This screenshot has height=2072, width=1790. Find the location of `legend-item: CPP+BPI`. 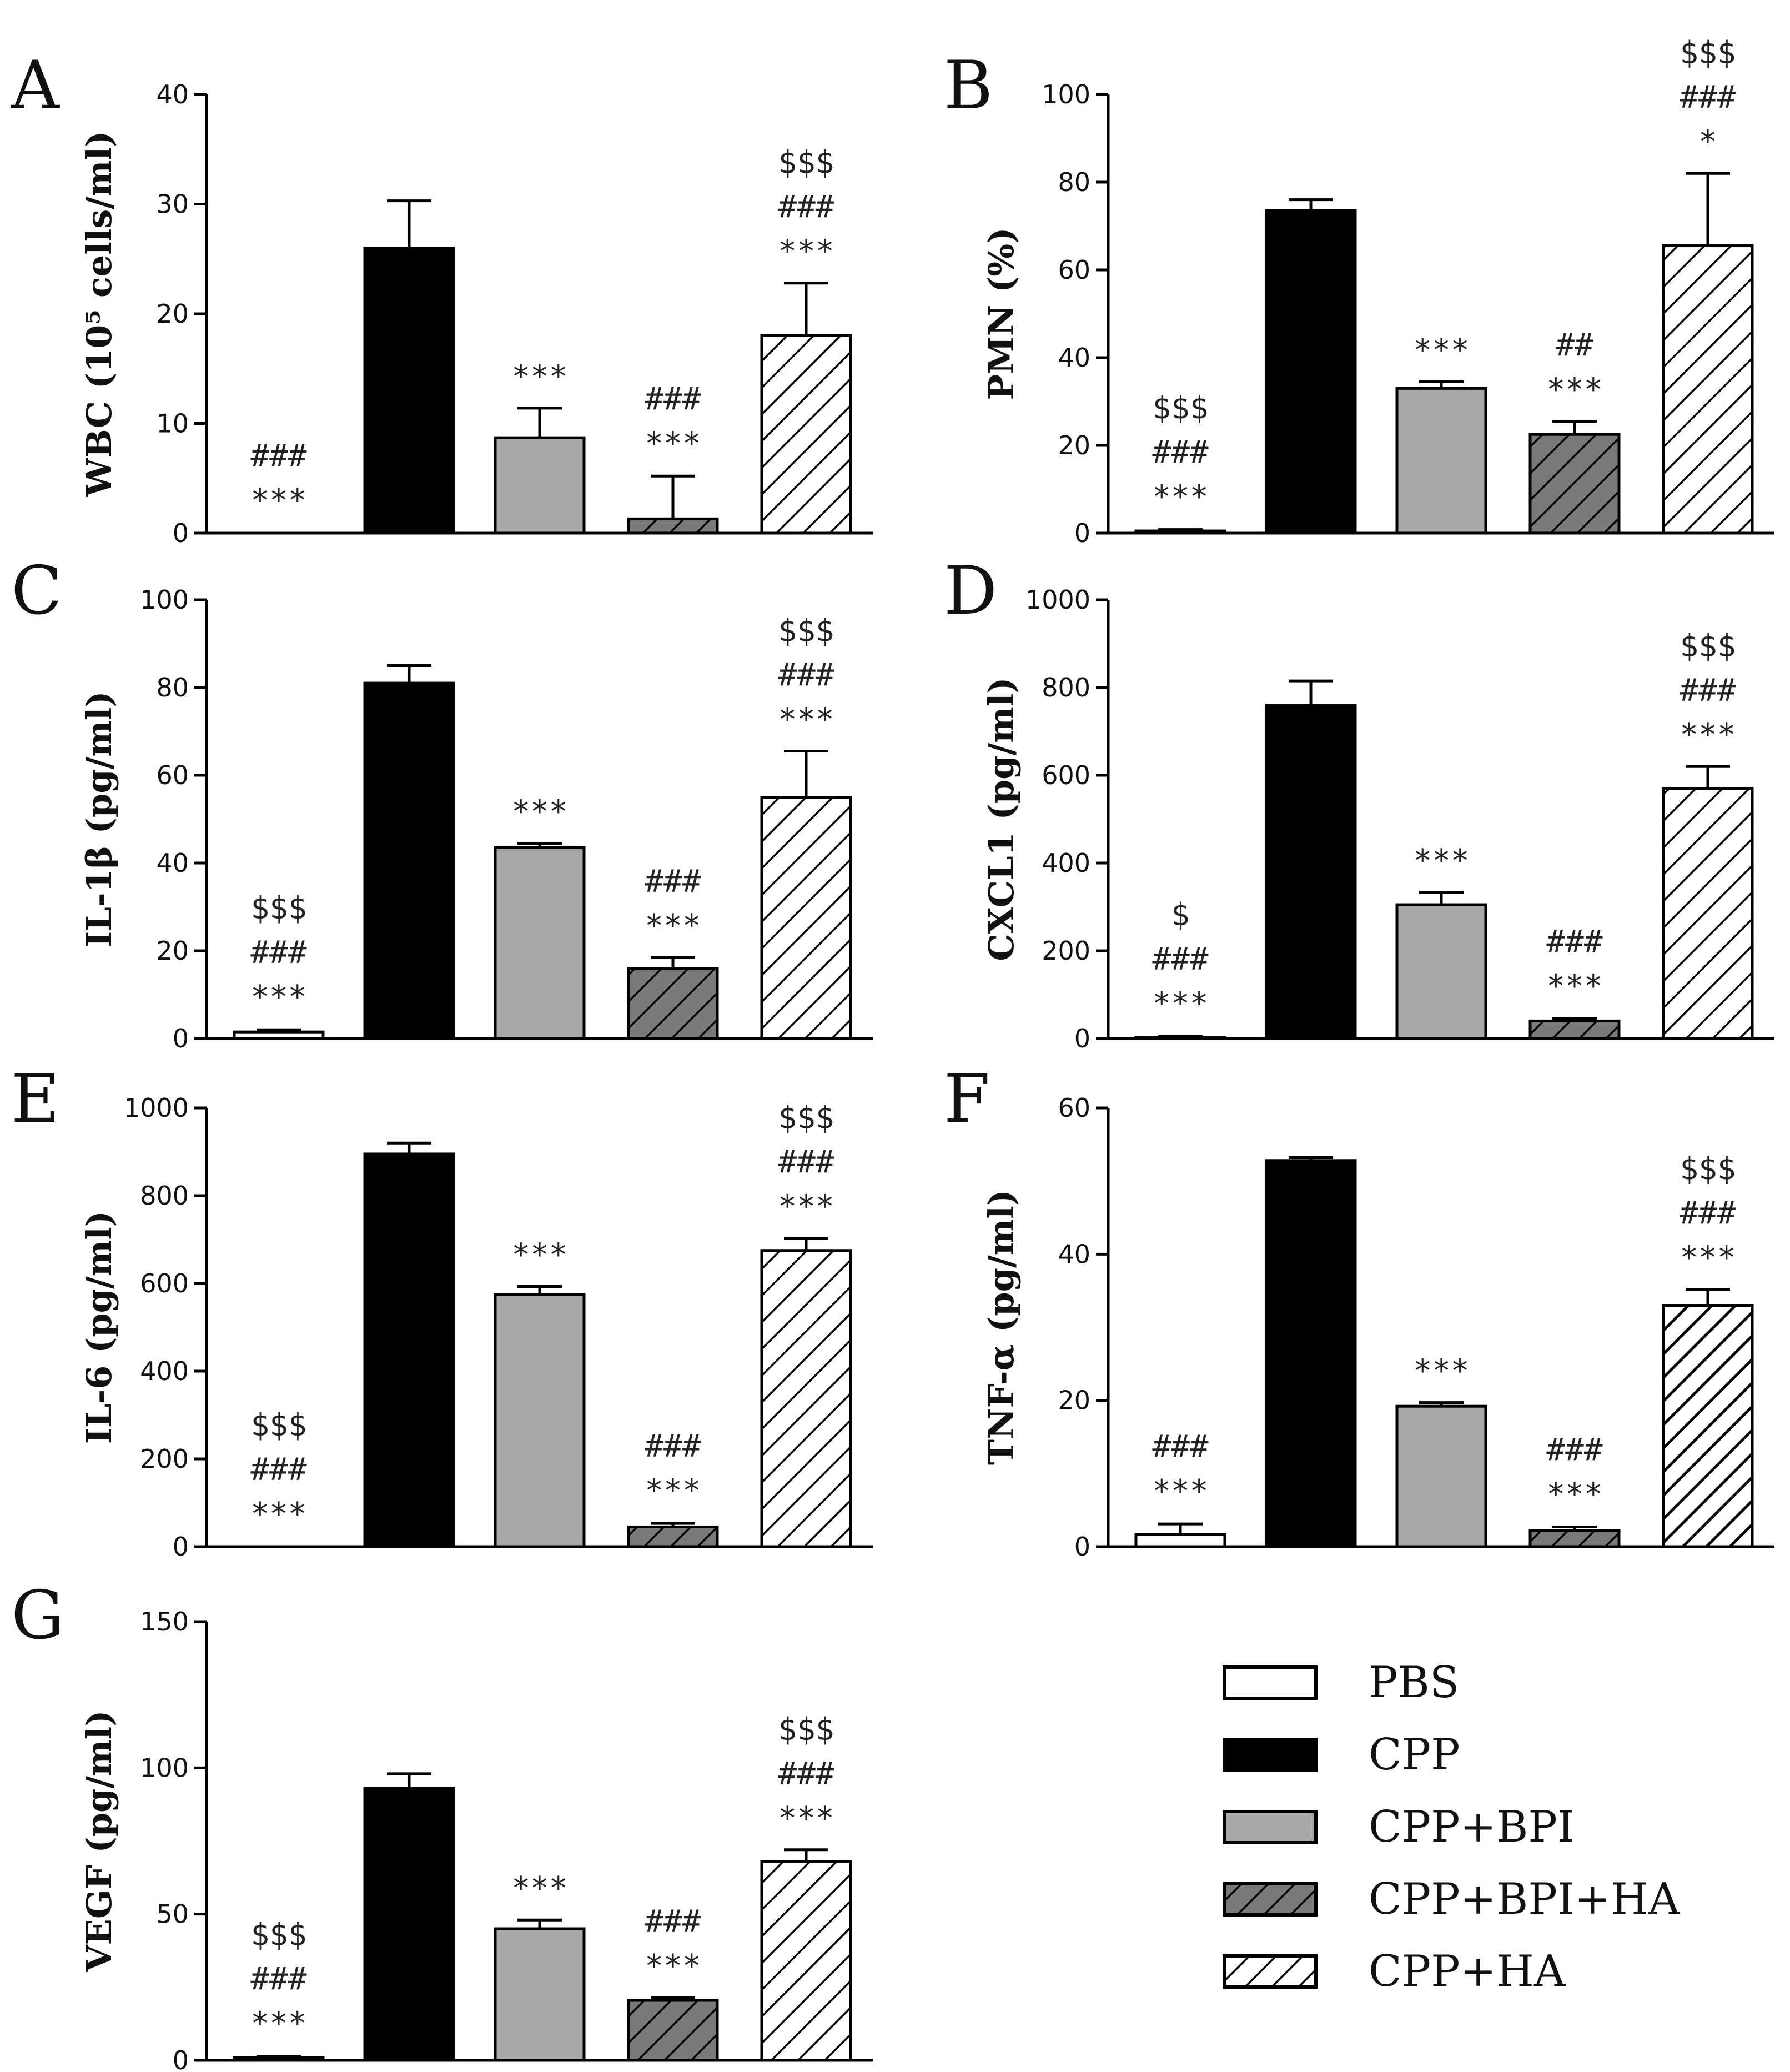

legend-item: CPP+BPI is located at coordinates (1399, 1827).